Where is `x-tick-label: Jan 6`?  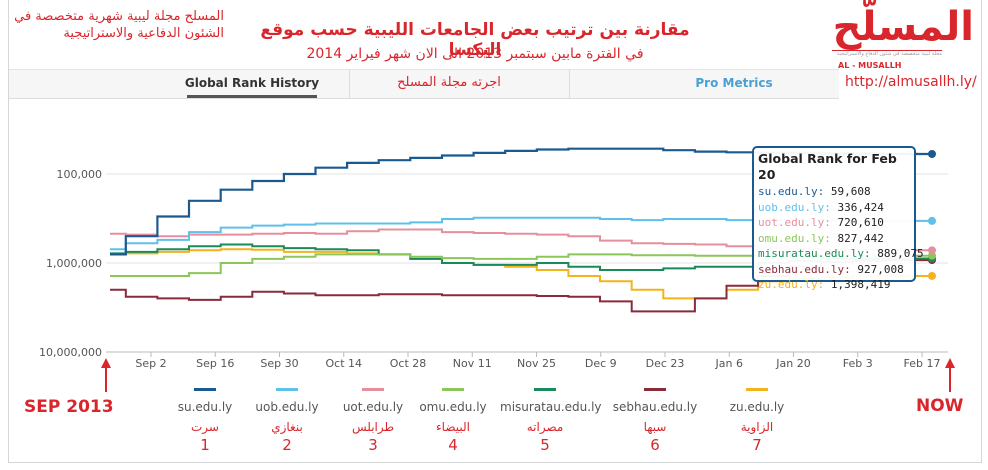
x-tick-label: Jan 6 is located at coordinates (729, 363).